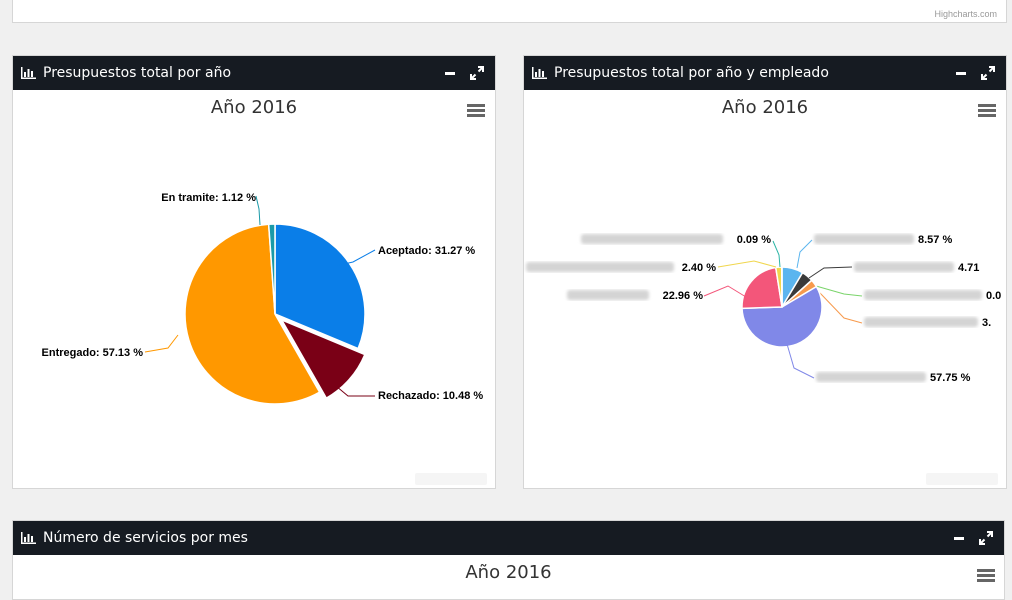  What do you see at coordinates (683, 296) in the screenshot?
I see `slice-label-olga-siguenza: 22.96 %` at bounding box center [683, 296].